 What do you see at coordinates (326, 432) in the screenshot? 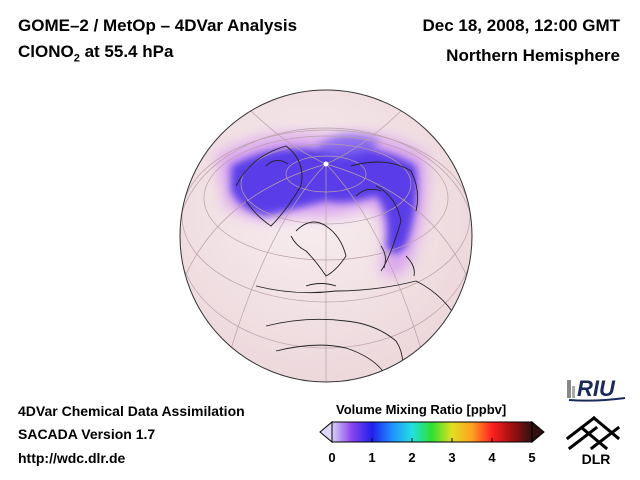
I see `colorbar-low-arrow` at bounding box center [326, 432].